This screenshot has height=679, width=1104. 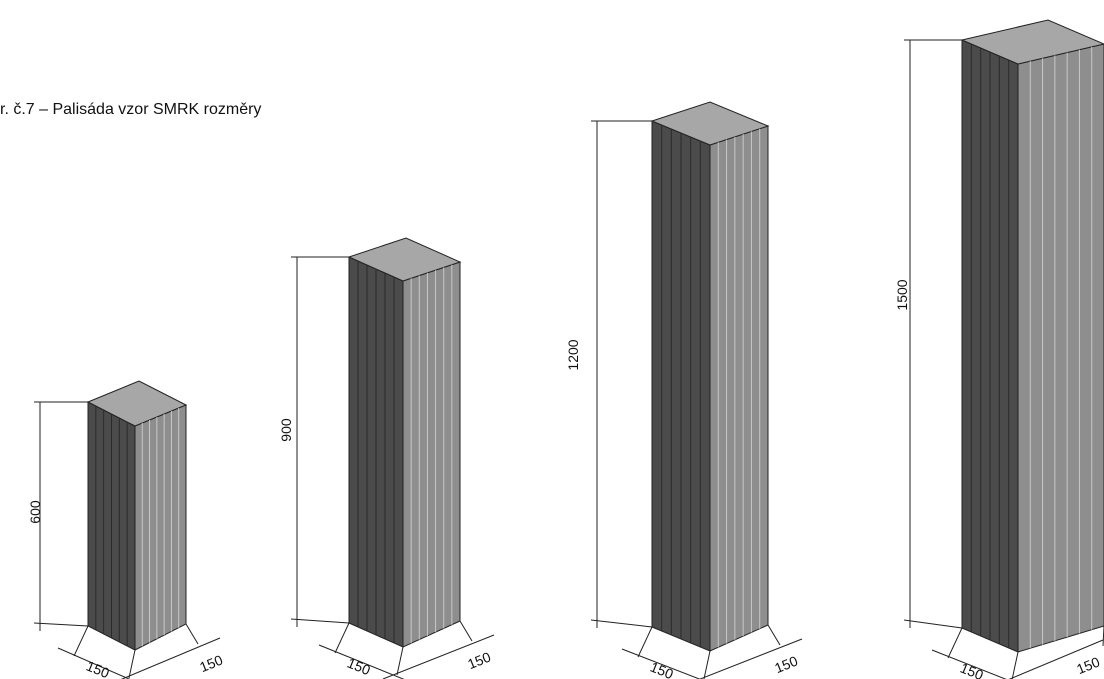 What do you see at coordinates (126, 529) in the screenshot?
I see `palisade-600: 600 150 150` at bounding box center [126, 529].